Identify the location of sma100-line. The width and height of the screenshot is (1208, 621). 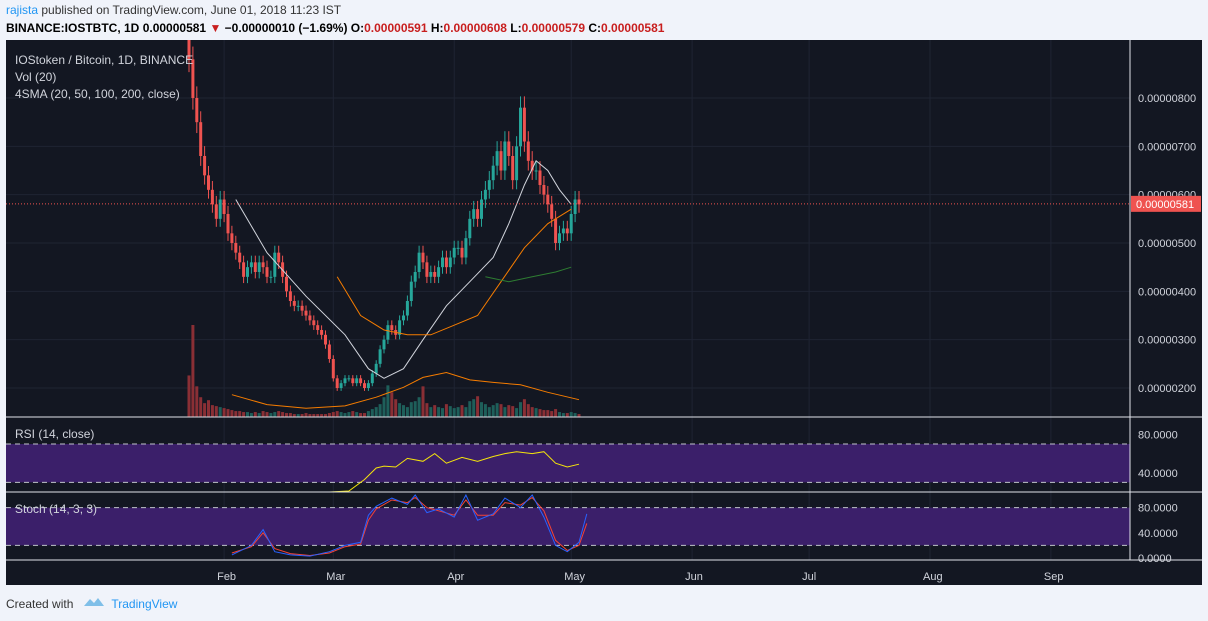
(528, 274).